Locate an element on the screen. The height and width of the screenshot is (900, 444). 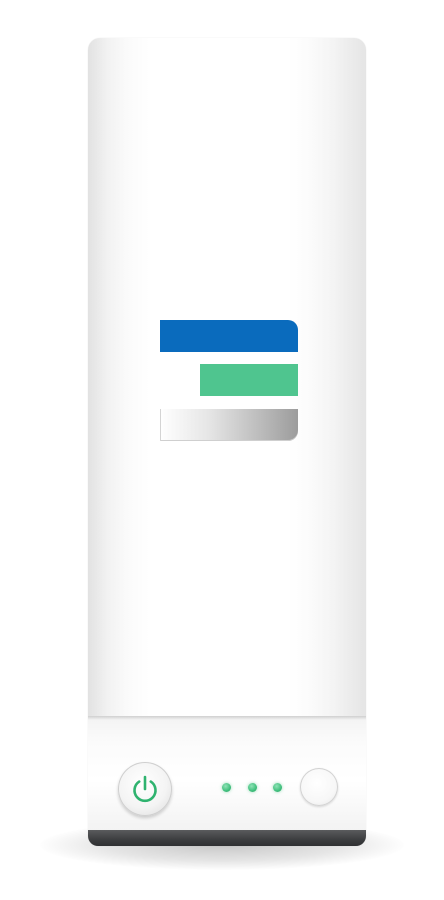
power-icon is located at coordinates (145, 789).